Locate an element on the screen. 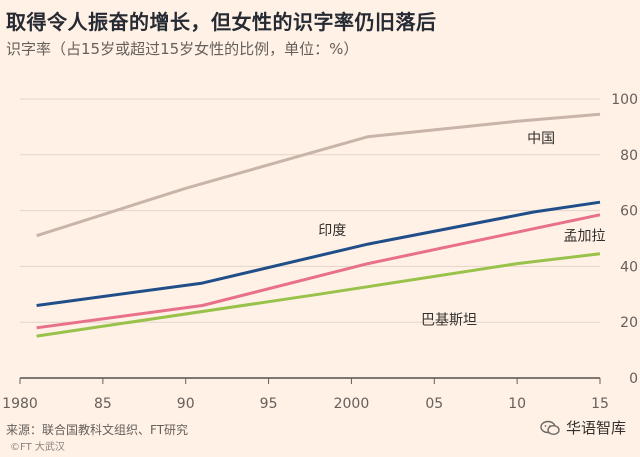 The image size is (640, 457). chart-title: 取得令人振奋的增长，但女性的识字率仍旧落后 is located at coordinates (221, 22).